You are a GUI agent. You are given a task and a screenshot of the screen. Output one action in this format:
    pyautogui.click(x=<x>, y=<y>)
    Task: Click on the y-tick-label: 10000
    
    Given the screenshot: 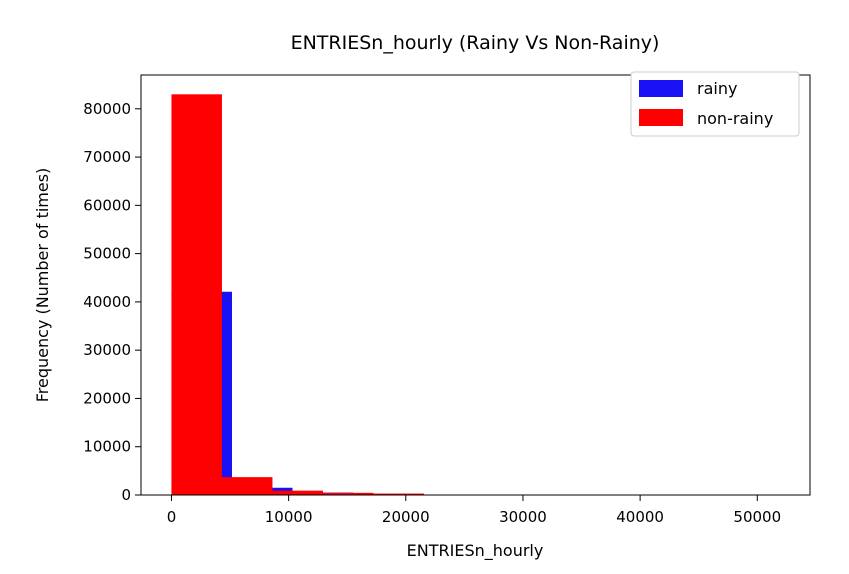 What is the action you would take?
    pyautogui.click(x=107, y=447)
    